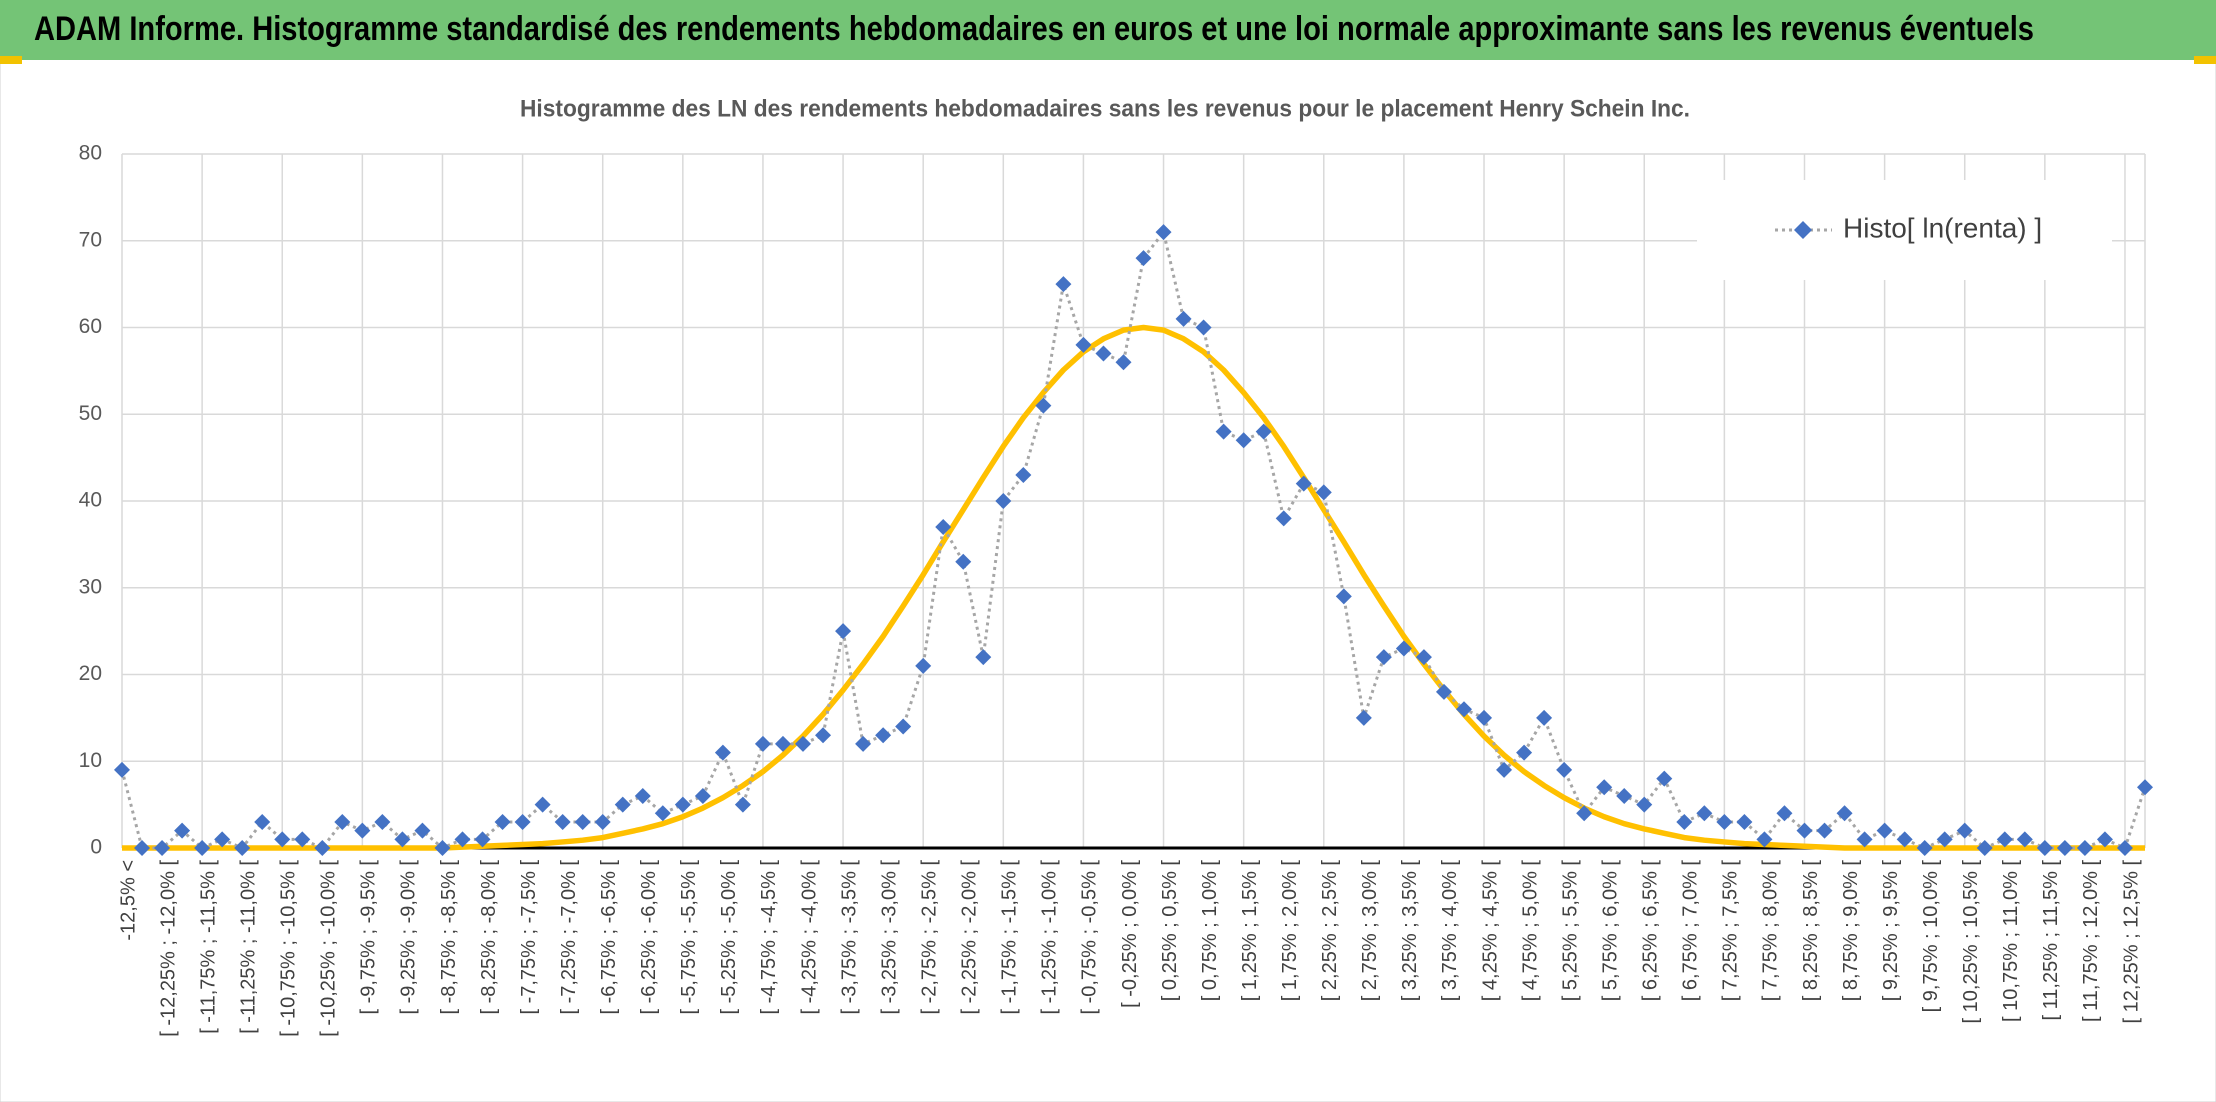  What do you see at coordinates (289, 948) in the screenshot?
I see `x-tick-label: [ -10,75% ; -10,5% [` at bounding box center [289, 948].